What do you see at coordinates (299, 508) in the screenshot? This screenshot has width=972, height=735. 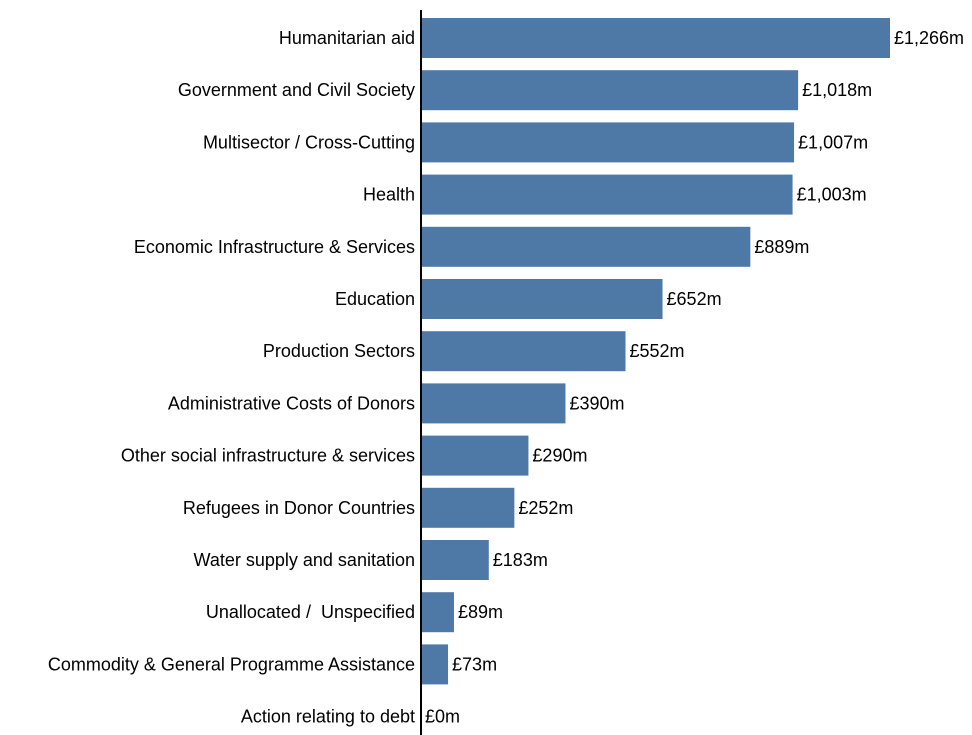 I see `category-label: Refugees in Donor Countries` at bounding box center [299, 508].